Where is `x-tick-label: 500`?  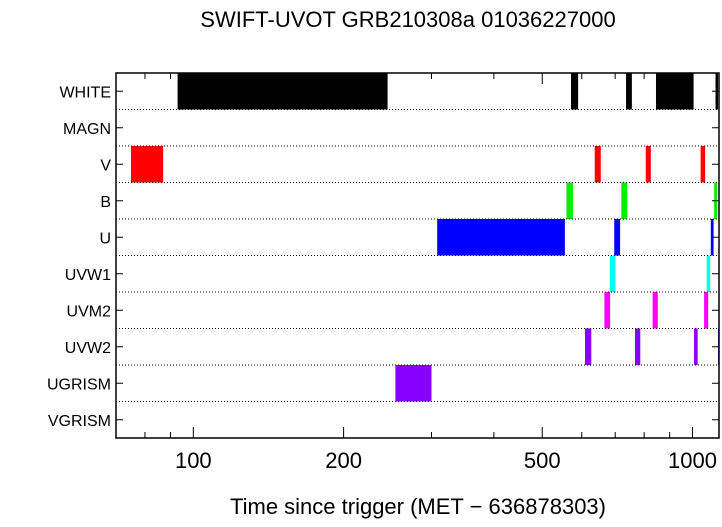 x-tick-label: 500 is located at coordinates (542, 460).